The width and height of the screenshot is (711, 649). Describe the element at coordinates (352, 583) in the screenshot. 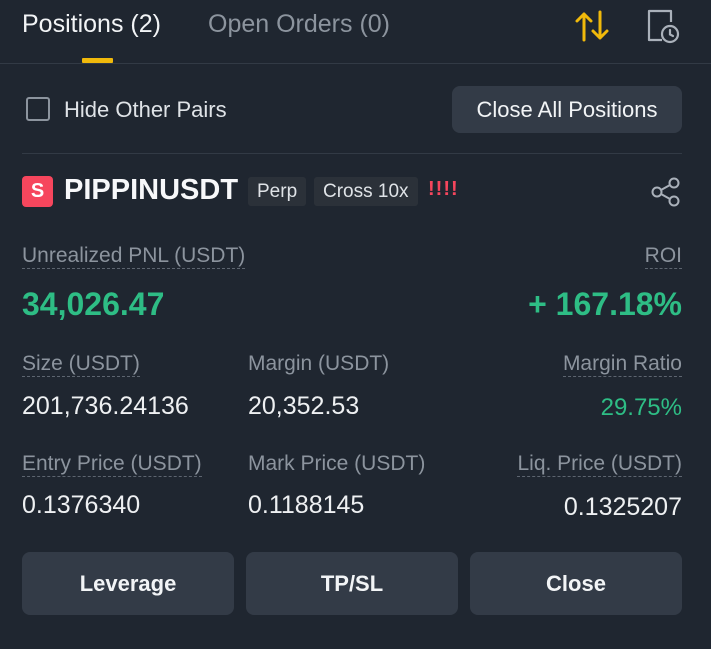

I see `tpsl-button: TP/SL` at that location.